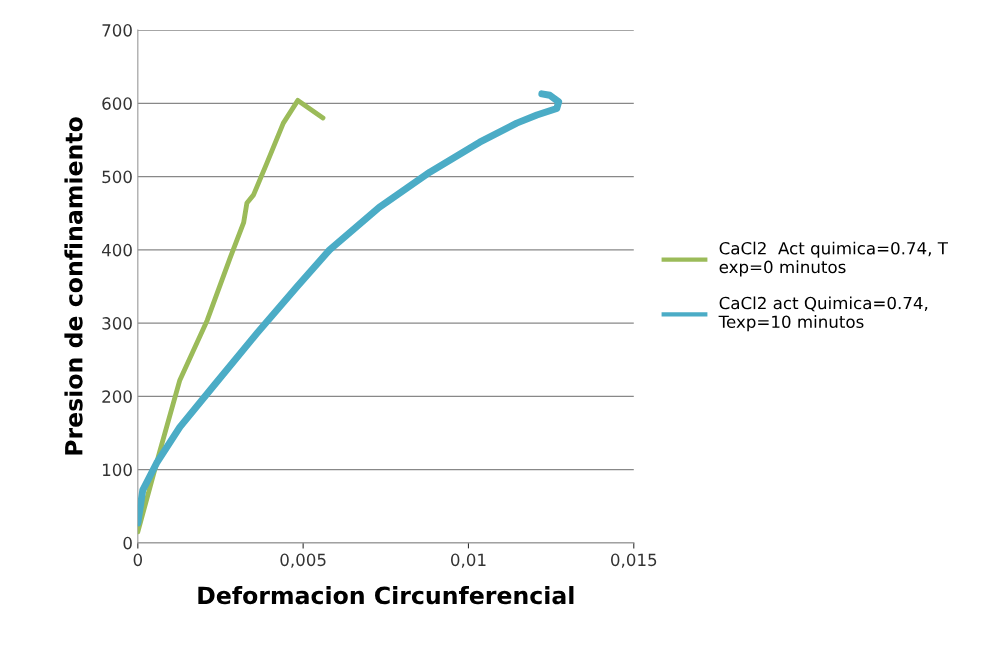  I want to click on x-tick-label: 0, so click(138, 560).